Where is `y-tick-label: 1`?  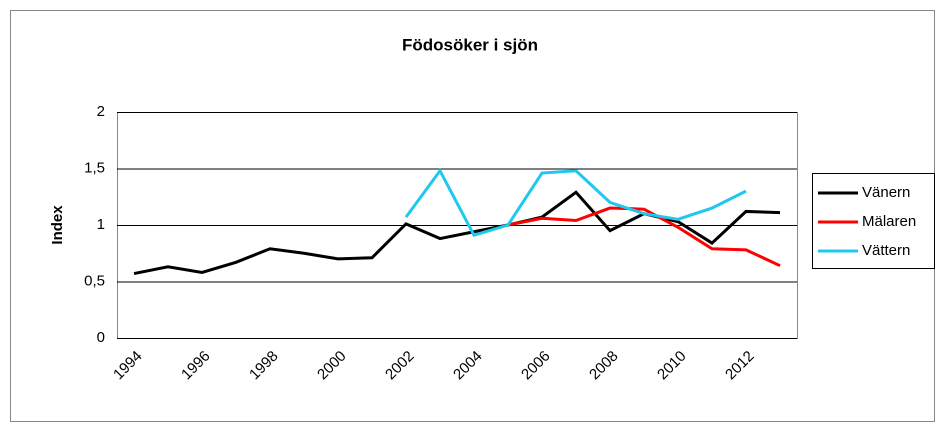
y-tick-label: 1 is located at coordinates (101, 224).